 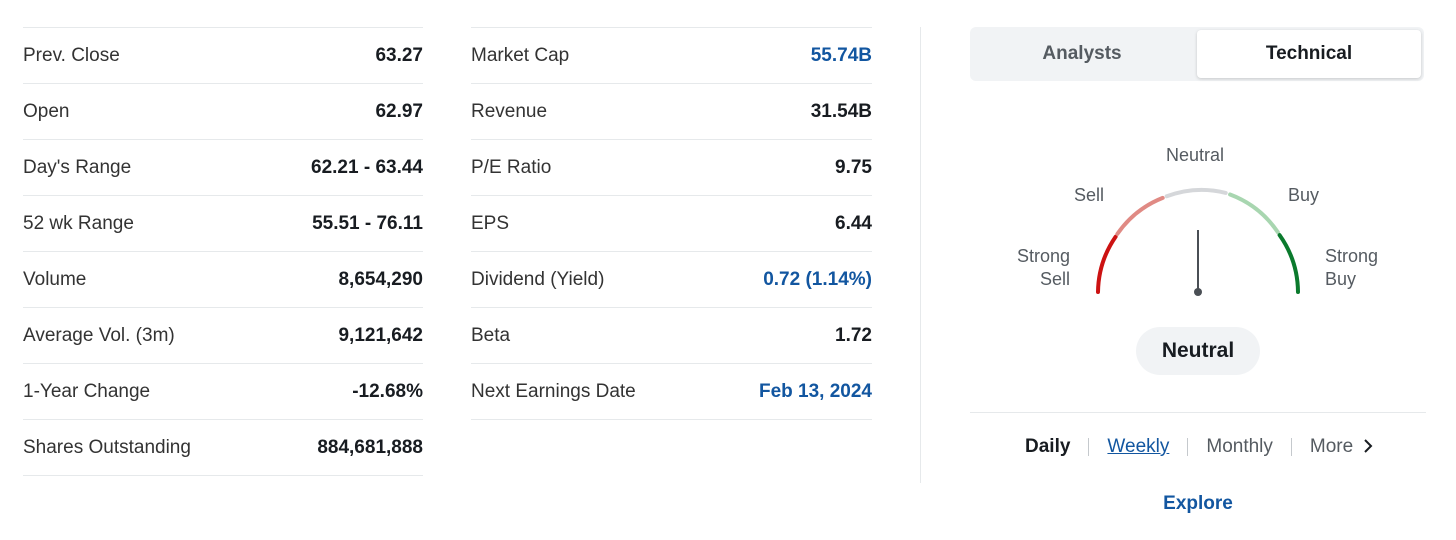 I want to click on stat-label: Prev. Close, so click(x=71, y=55).